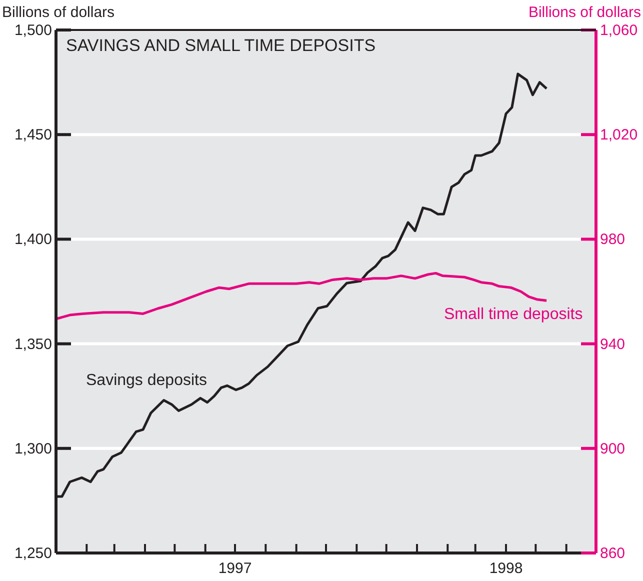 The image size is (643, 581). Describe the element at coordinates (33, 30) in the screenshot. I see `y-tick-label: 1,500` at that location.